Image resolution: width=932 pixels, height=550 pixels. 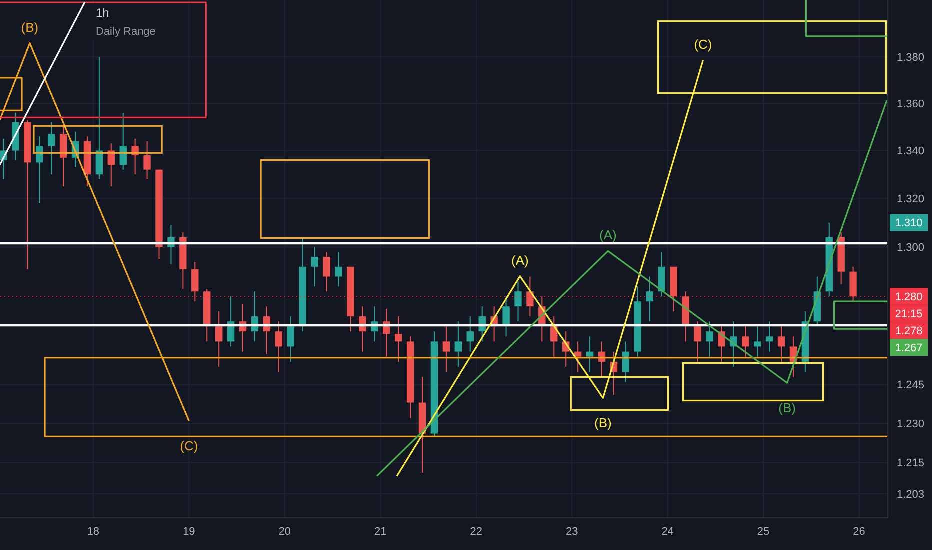 What do you see at coordinates (911, 494) in the screenshot?
I see `y-tick-label: 1.203` at bounding box center [911, 494].